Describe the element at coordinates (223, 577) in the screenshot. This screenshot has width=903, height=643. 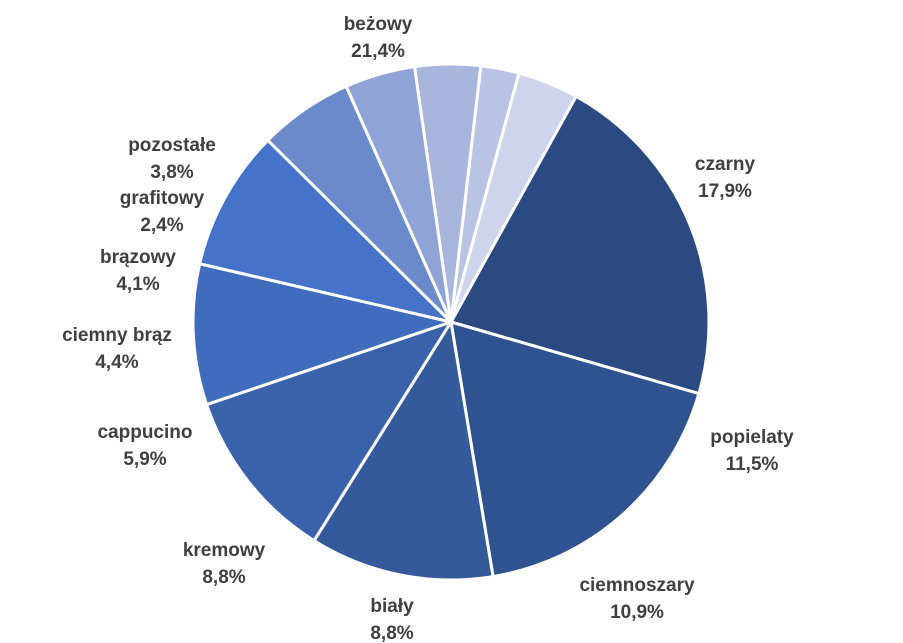
I see `slice-value-6: 8,8%` at that location.